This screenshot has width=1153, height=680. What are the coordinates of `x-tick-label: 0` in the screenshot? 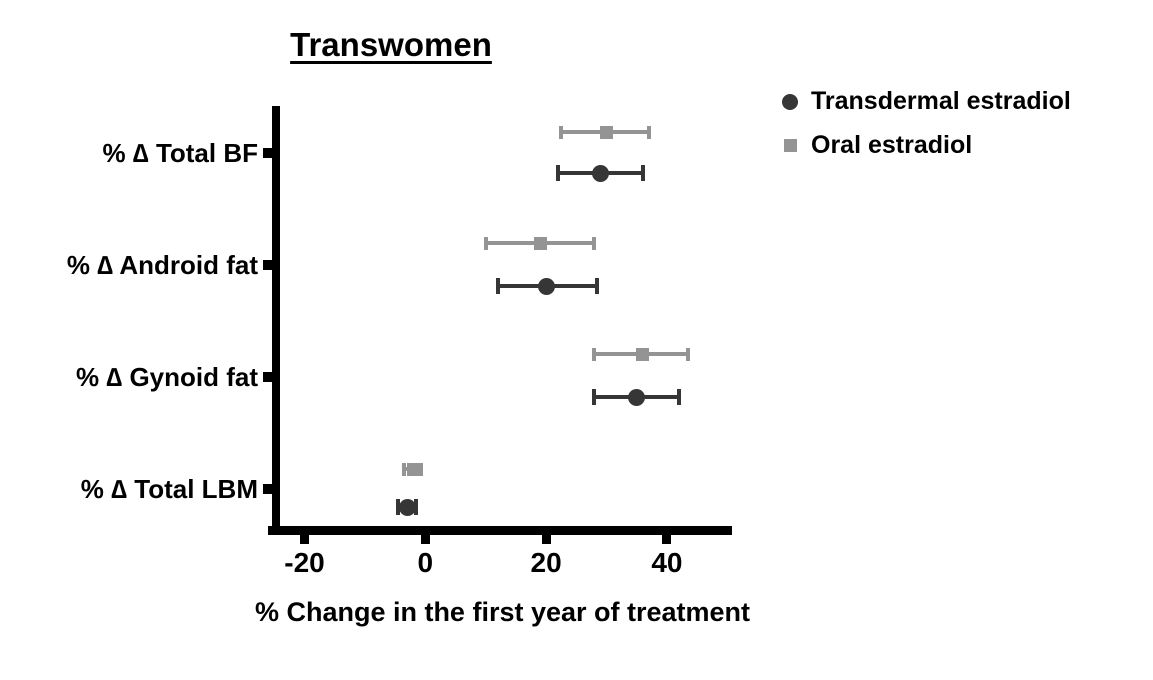 It's located at (425, 562).